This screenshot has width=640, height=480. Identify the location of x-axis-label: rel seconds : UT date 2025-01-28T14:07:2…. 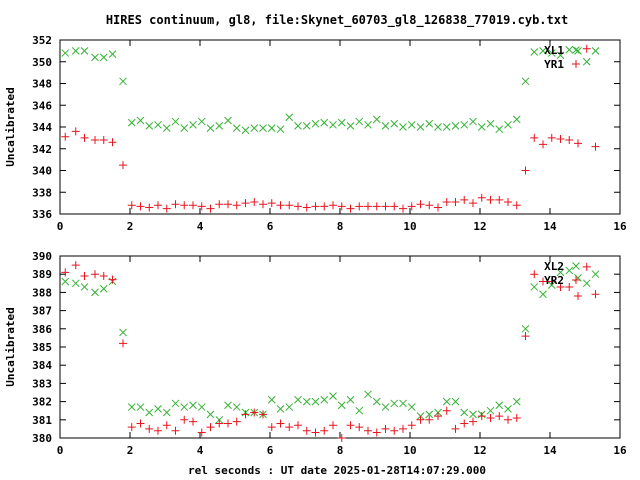
(337, 470).